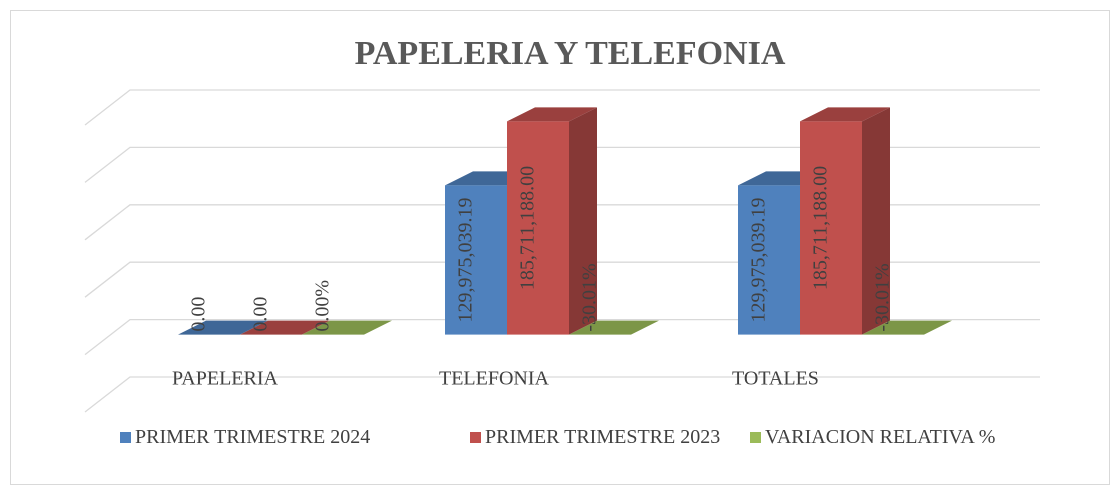  I want to click on x-tick-label: PAPELERIA, so click(225, 379).